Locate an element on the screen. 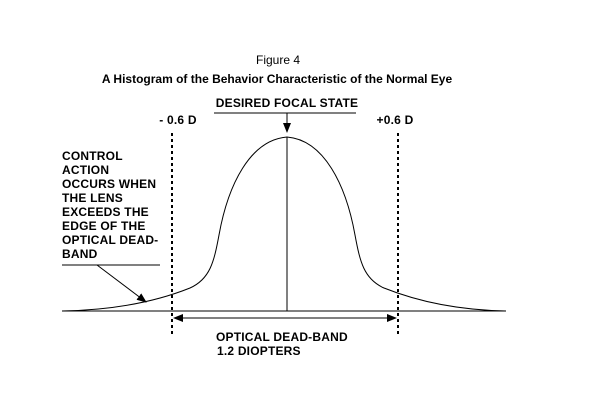 The width and height of the screenshot is (600, 405). control-action-line-5: EXCEEDS THE is located at coordinates (105, 212).